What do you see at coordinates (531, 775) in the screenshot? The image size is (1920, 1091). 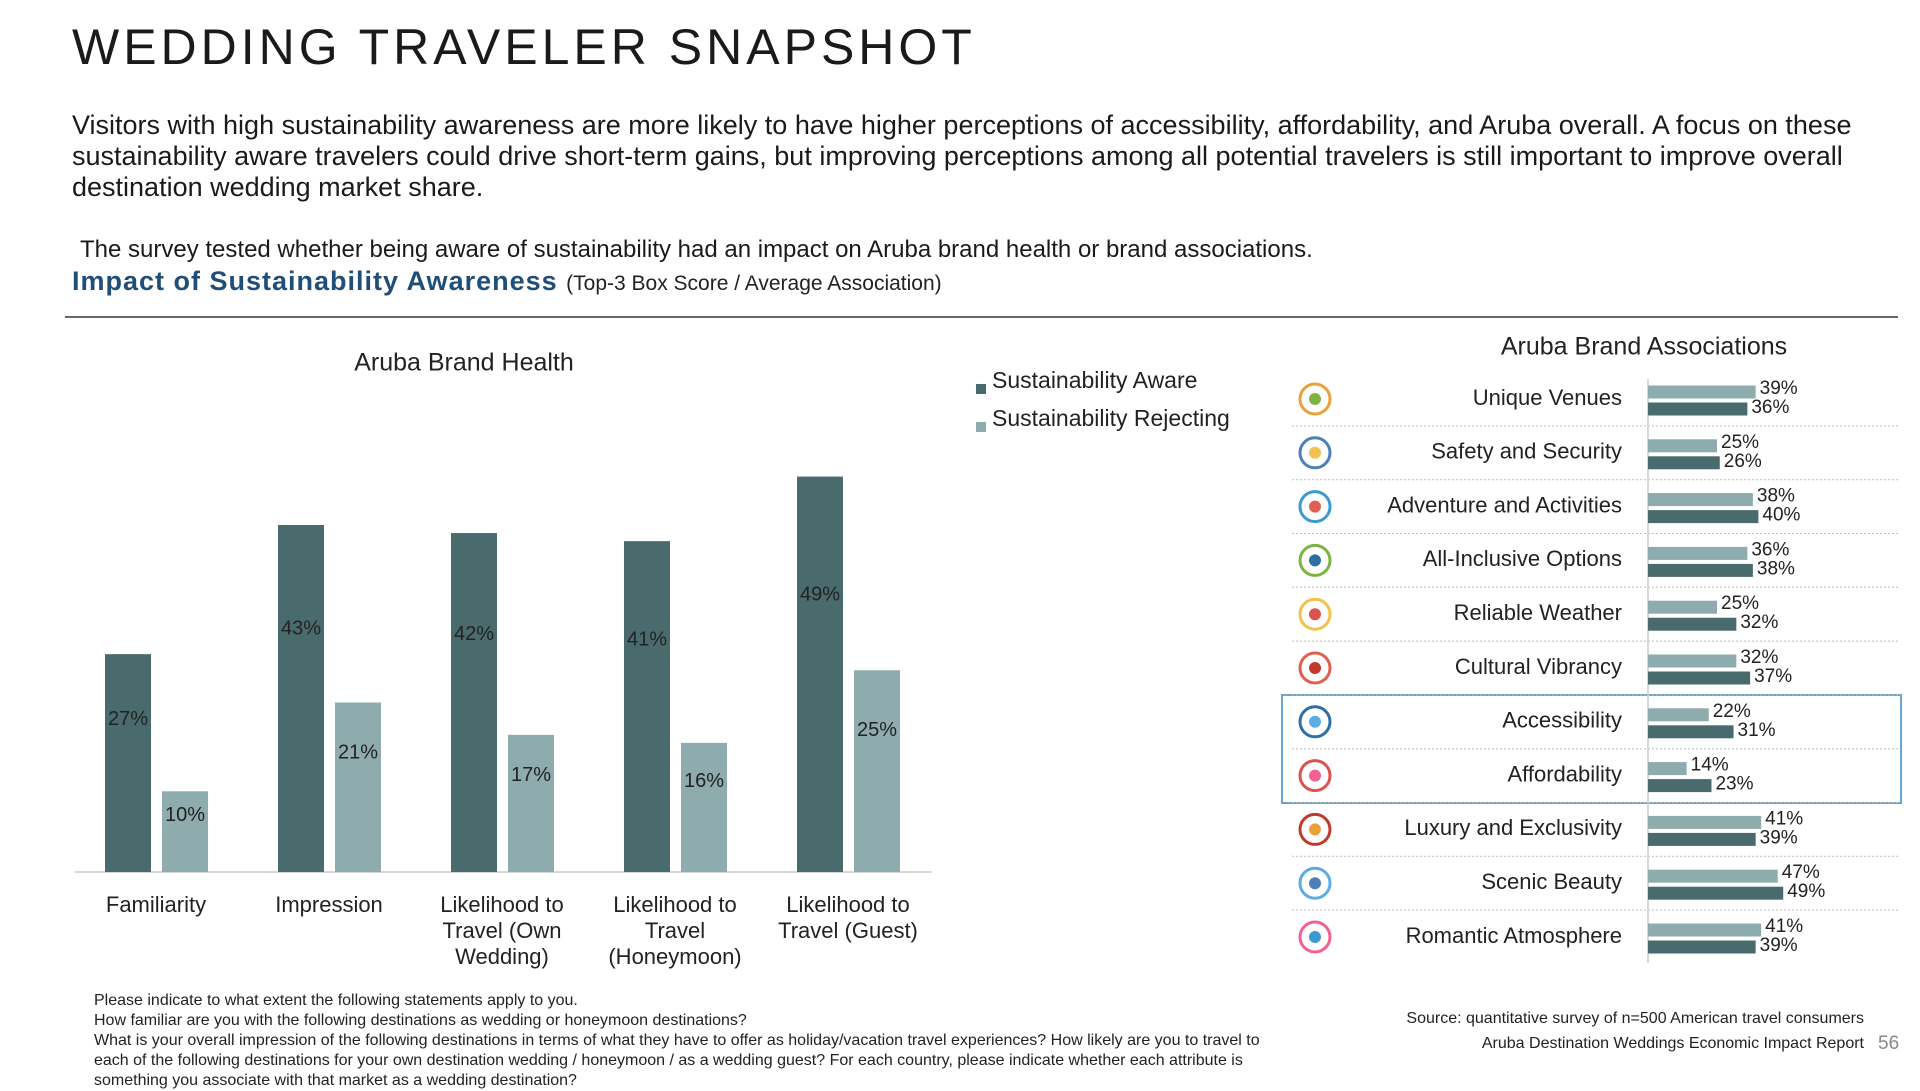 I see `value-label: 17%` at bounding box center [531, 775].